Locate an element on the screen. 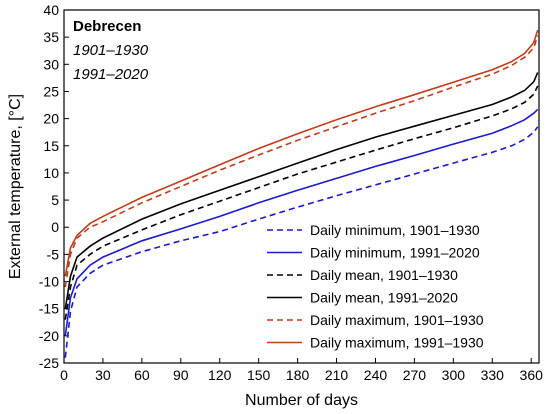  y-tick-label: 20 is located at coordinates (51, 119).